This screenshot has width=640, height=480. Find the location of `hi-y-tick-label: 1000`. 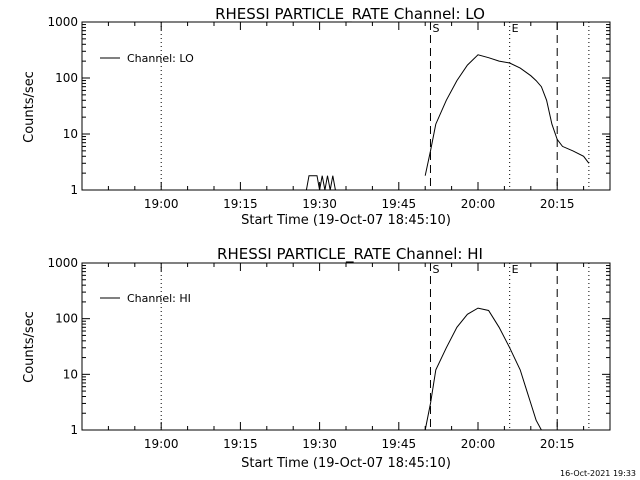

hi-y-tick-label: 1000 is located at coordinates (62, 263).